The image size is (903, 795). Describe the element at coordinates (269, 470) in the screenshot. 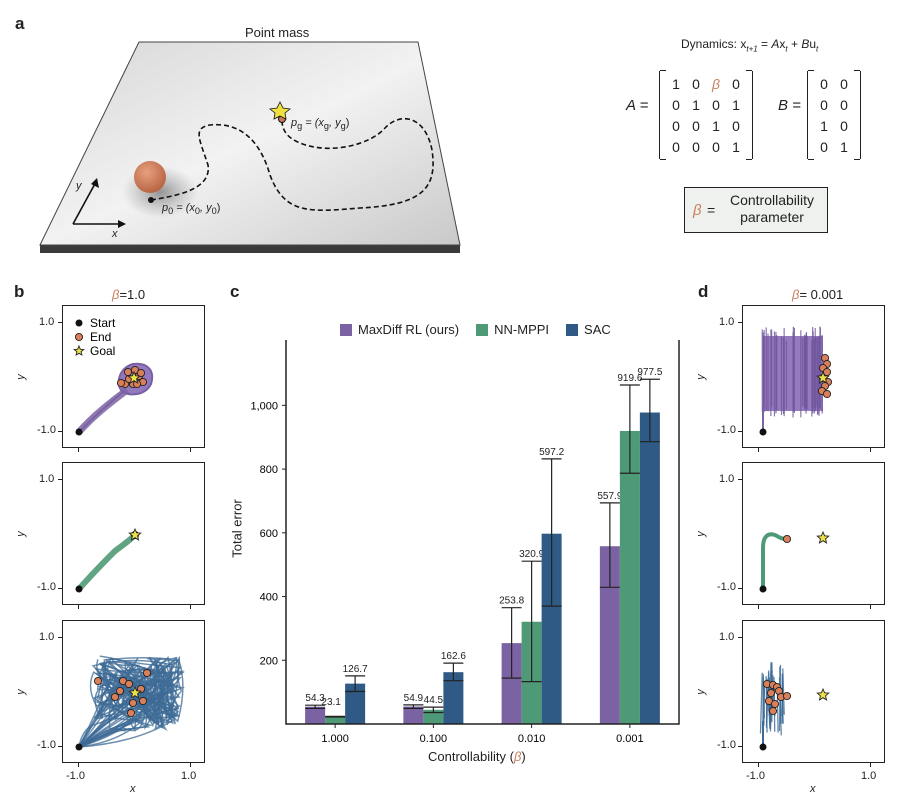

I see `y-tick-label: 800` at that location.